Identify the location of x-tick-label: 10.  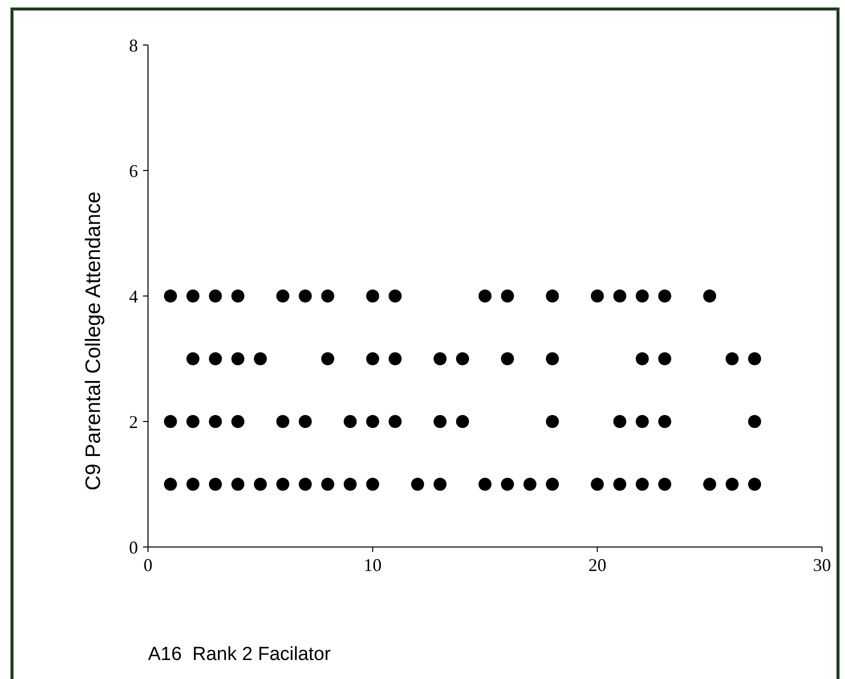
(373, 565).